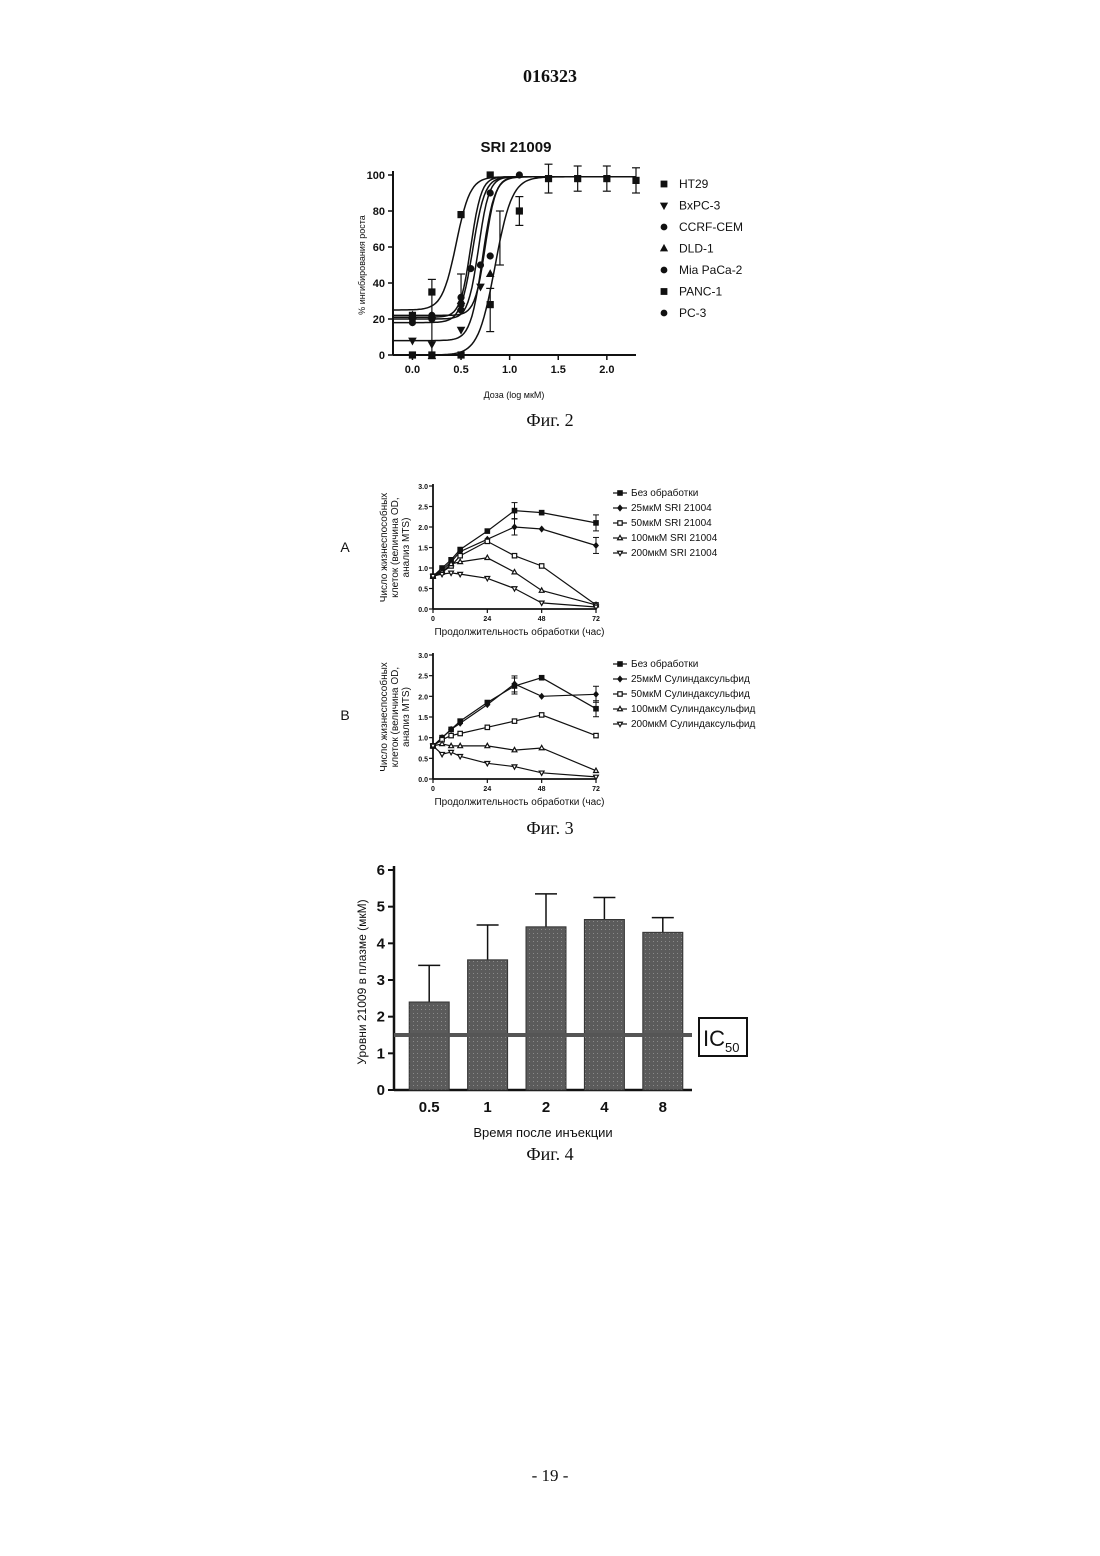  I want to click on page-number: - 19 -, so click(550, 1476).